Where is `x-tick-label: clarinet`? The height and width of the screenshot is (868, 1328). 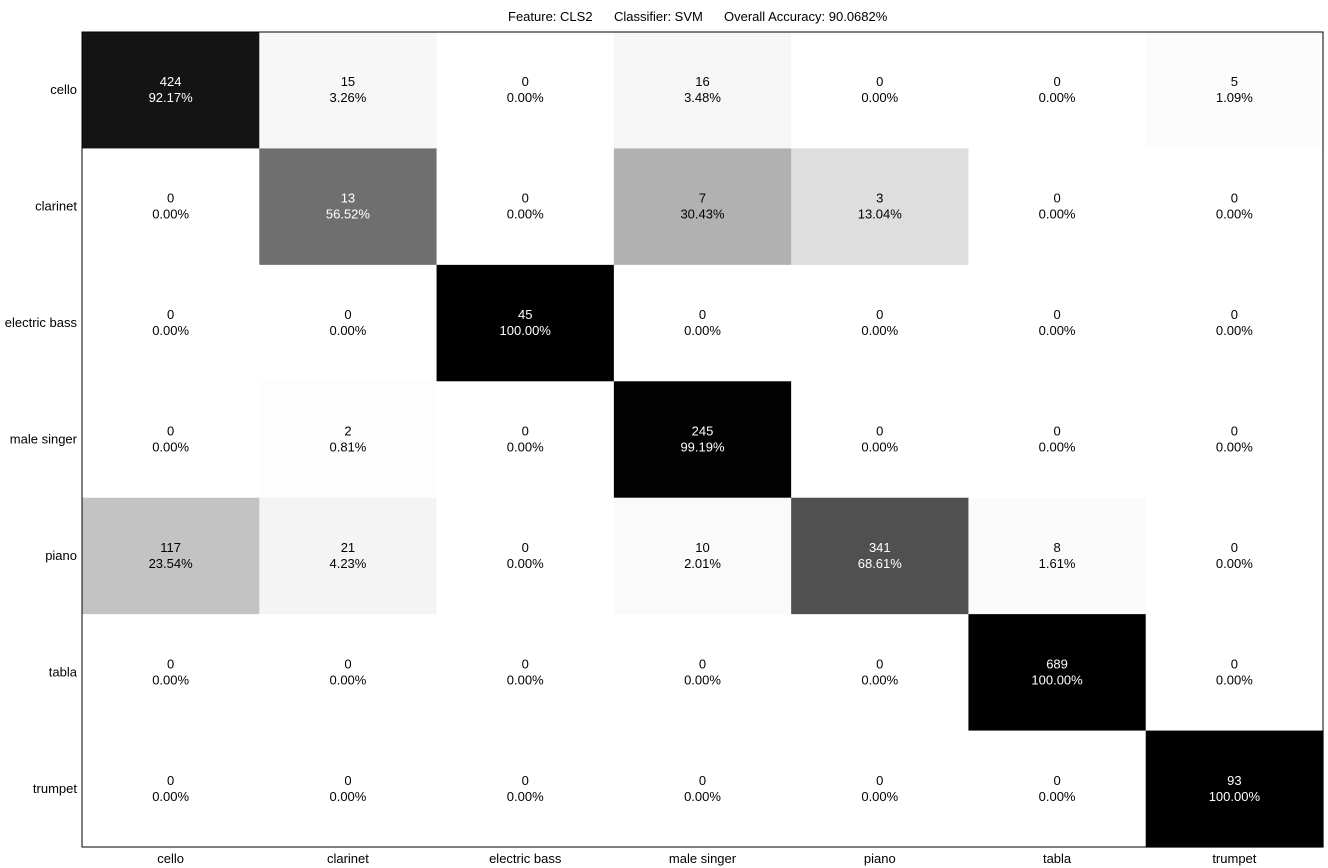 x-tick-label: clarinet is located at coordinates (348, 858).